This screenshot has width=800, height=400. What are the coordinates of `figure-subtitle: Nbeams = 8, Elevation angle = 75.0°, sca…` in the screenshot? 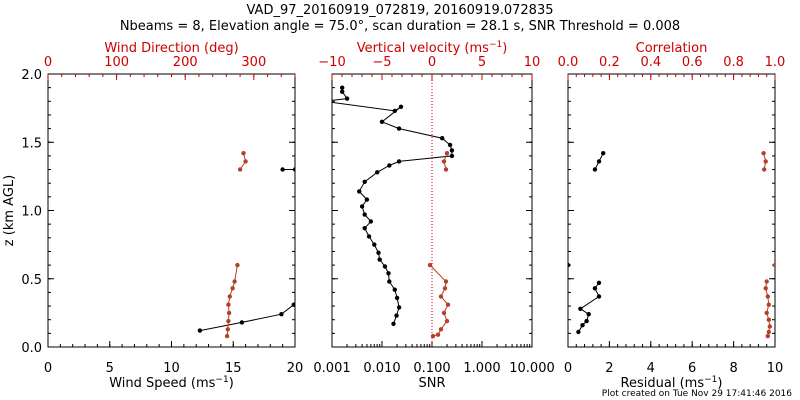 It's located at (400, 26).